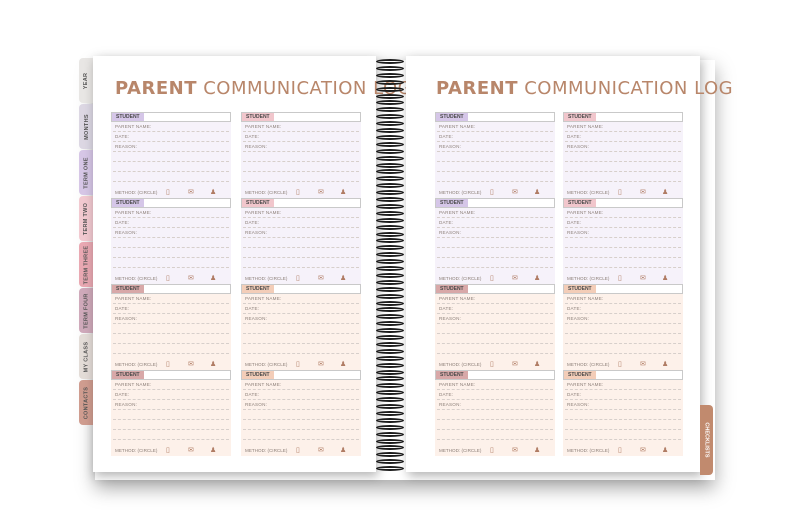  What do you see at coordinates (86, 310) in the screenshot?
I see `tab-term-four: TERM FOUR` at bounding box center [86, 310].